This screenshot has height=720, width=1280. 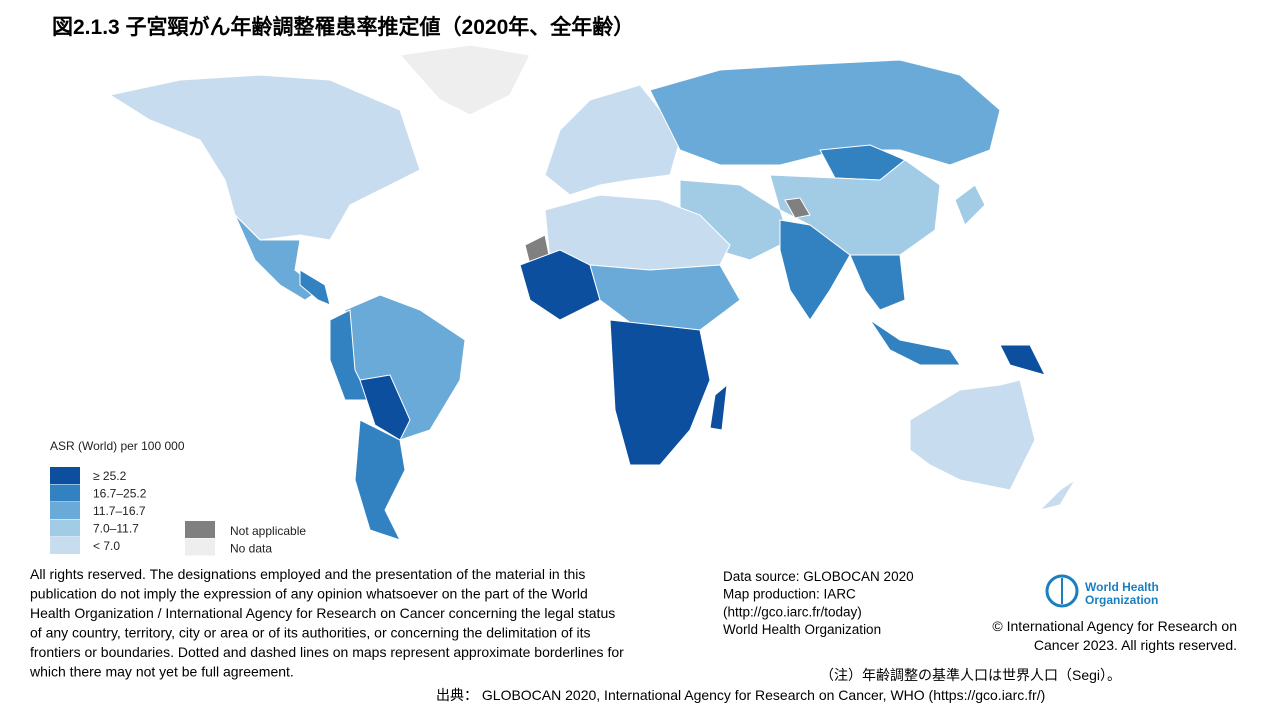 What do you see at coordinates (264, 157) in the screenshot?
I see `north-america` at bounding box center [264, 157].